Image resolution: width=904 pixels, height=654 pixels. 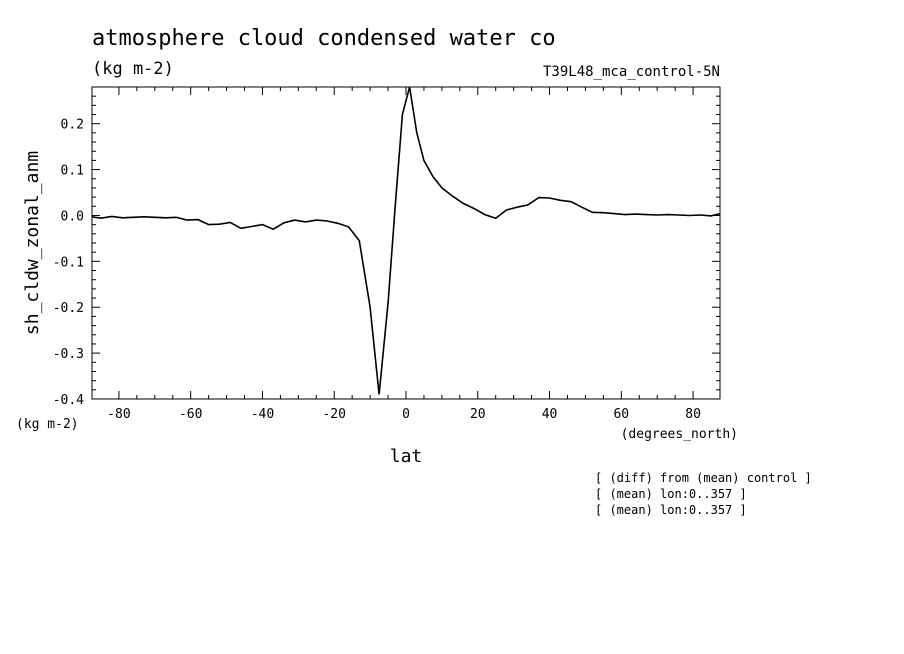 I want to click on y-tick-label: 0.0, so click(x=72, y=216).